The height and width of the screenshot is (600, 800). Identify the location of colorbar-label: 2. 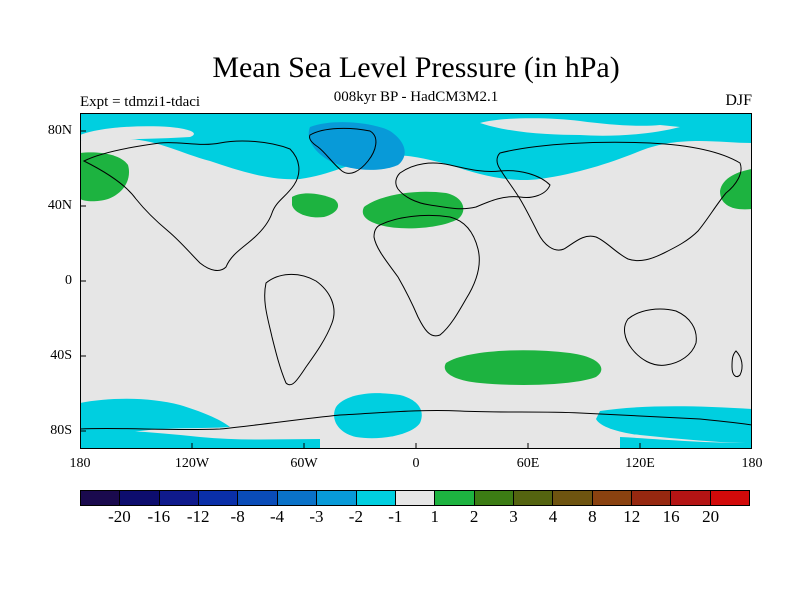
(474, 516).